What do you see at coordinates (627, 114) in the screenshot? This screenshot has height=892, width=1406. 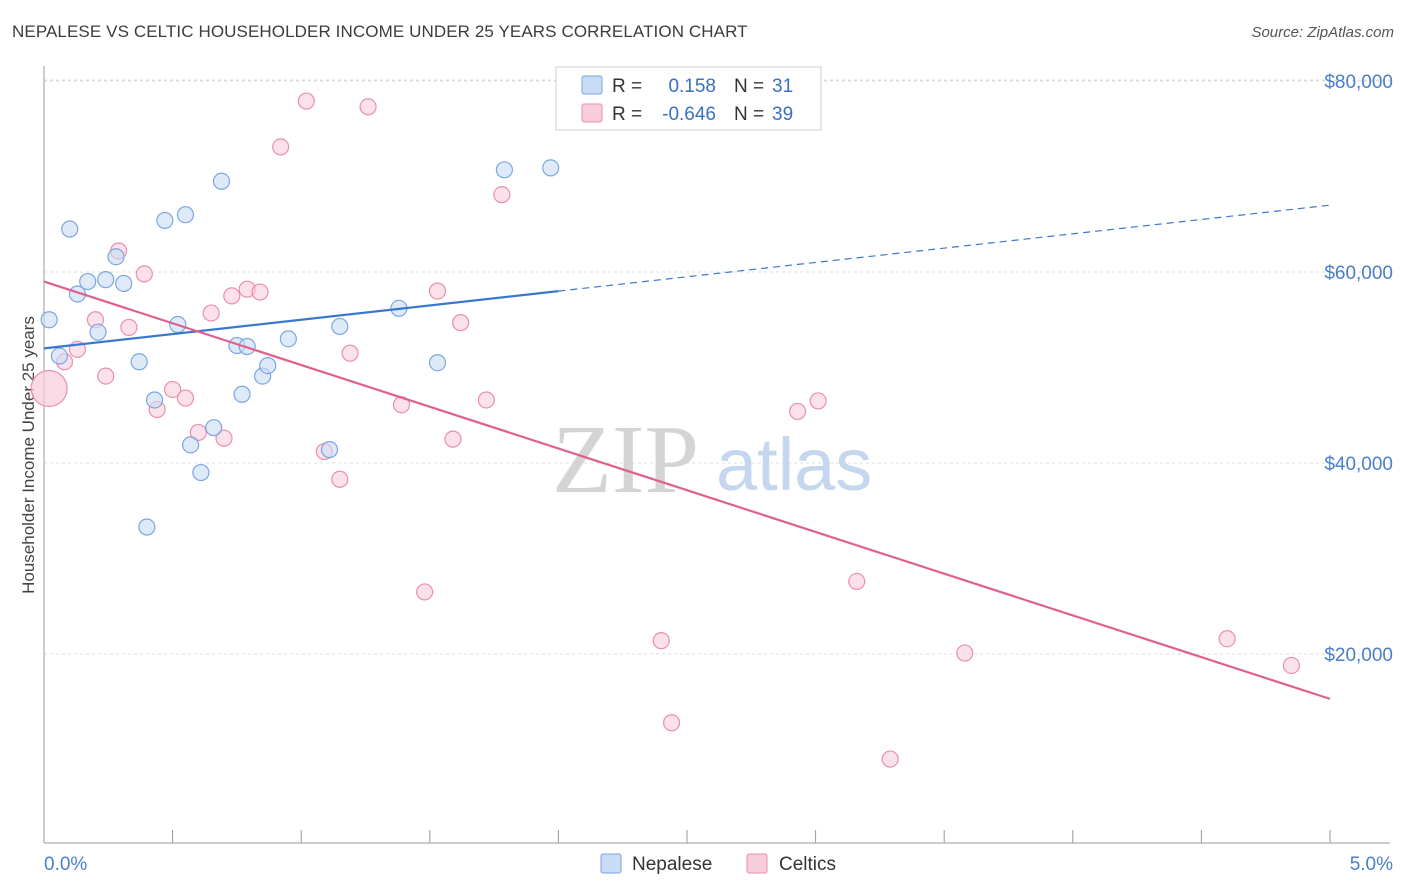 I see `legend-r-label-celtics: R =` at bounding box center [627, 114].